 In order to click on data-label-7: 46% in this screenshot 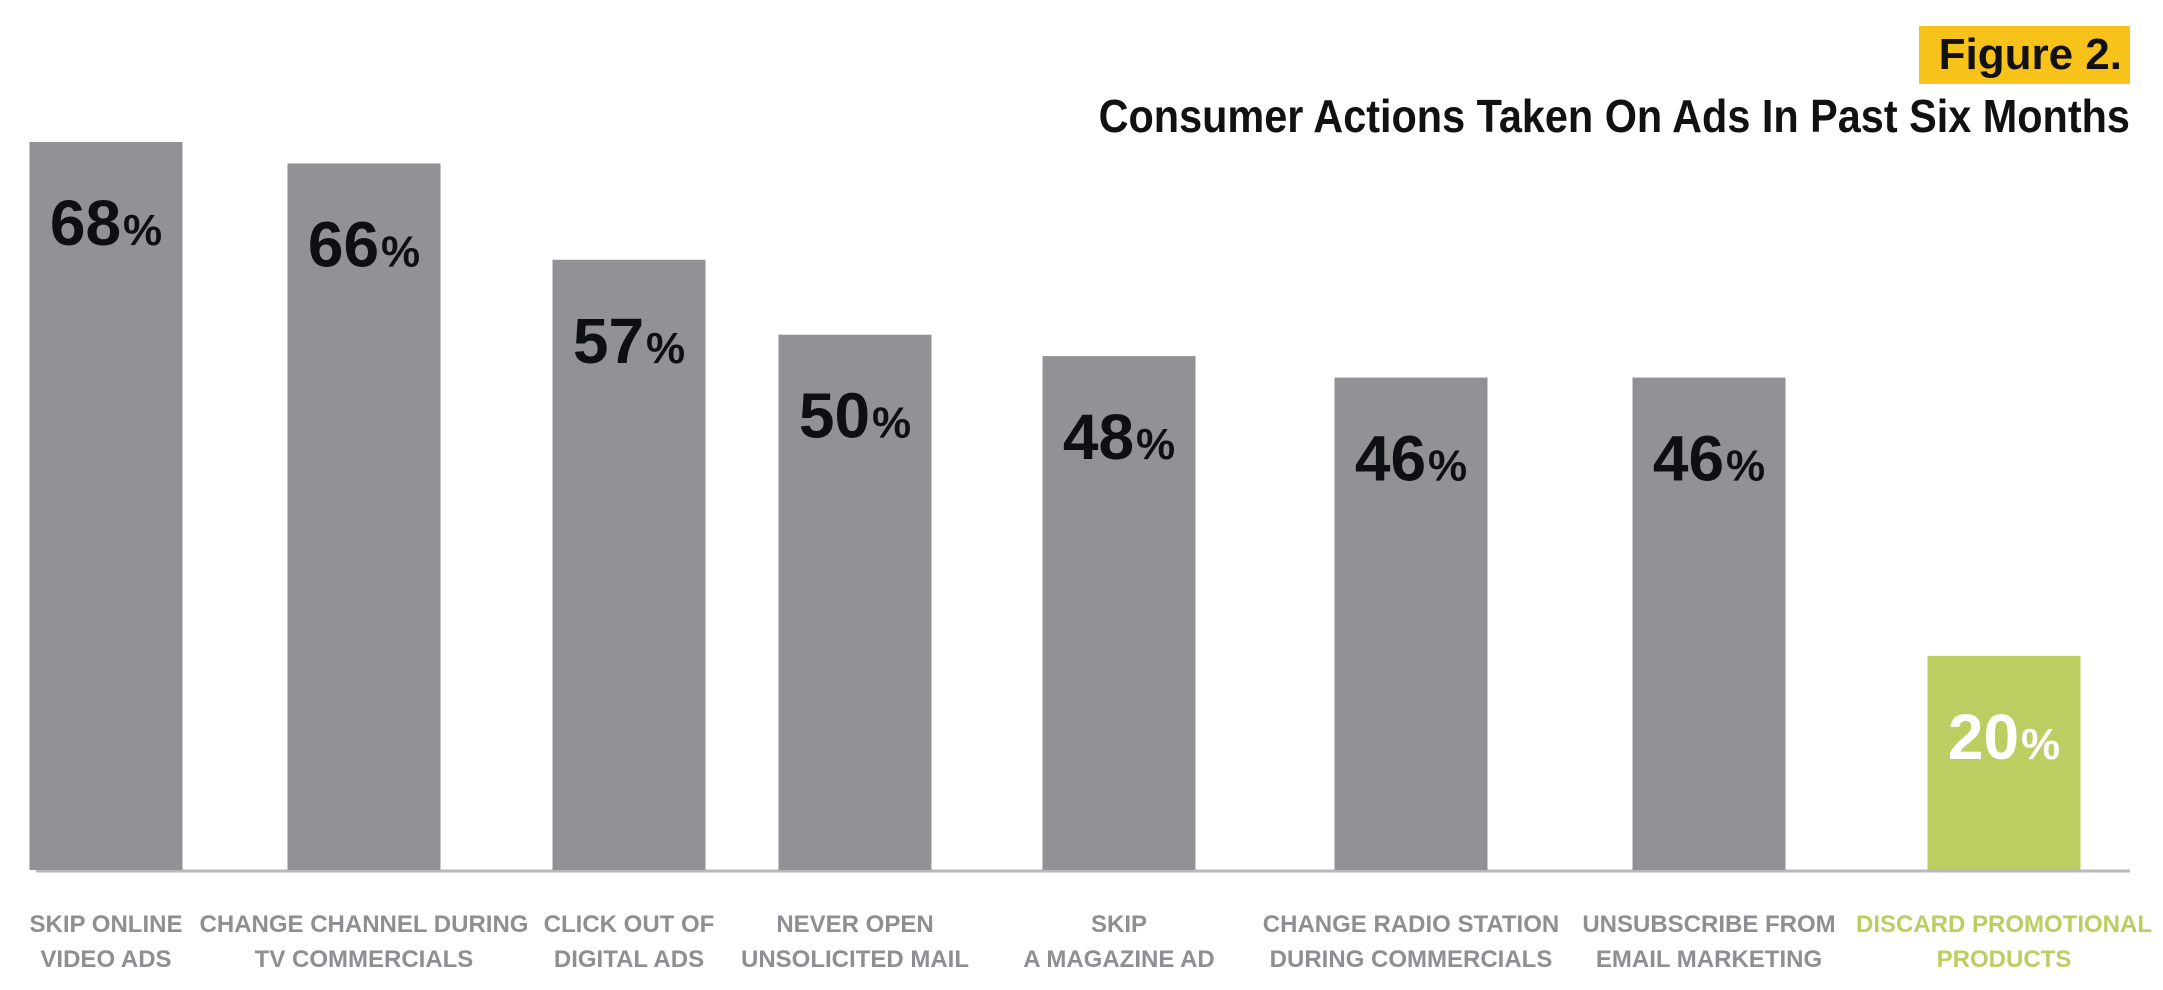, I will do `click(1709, 459)`.